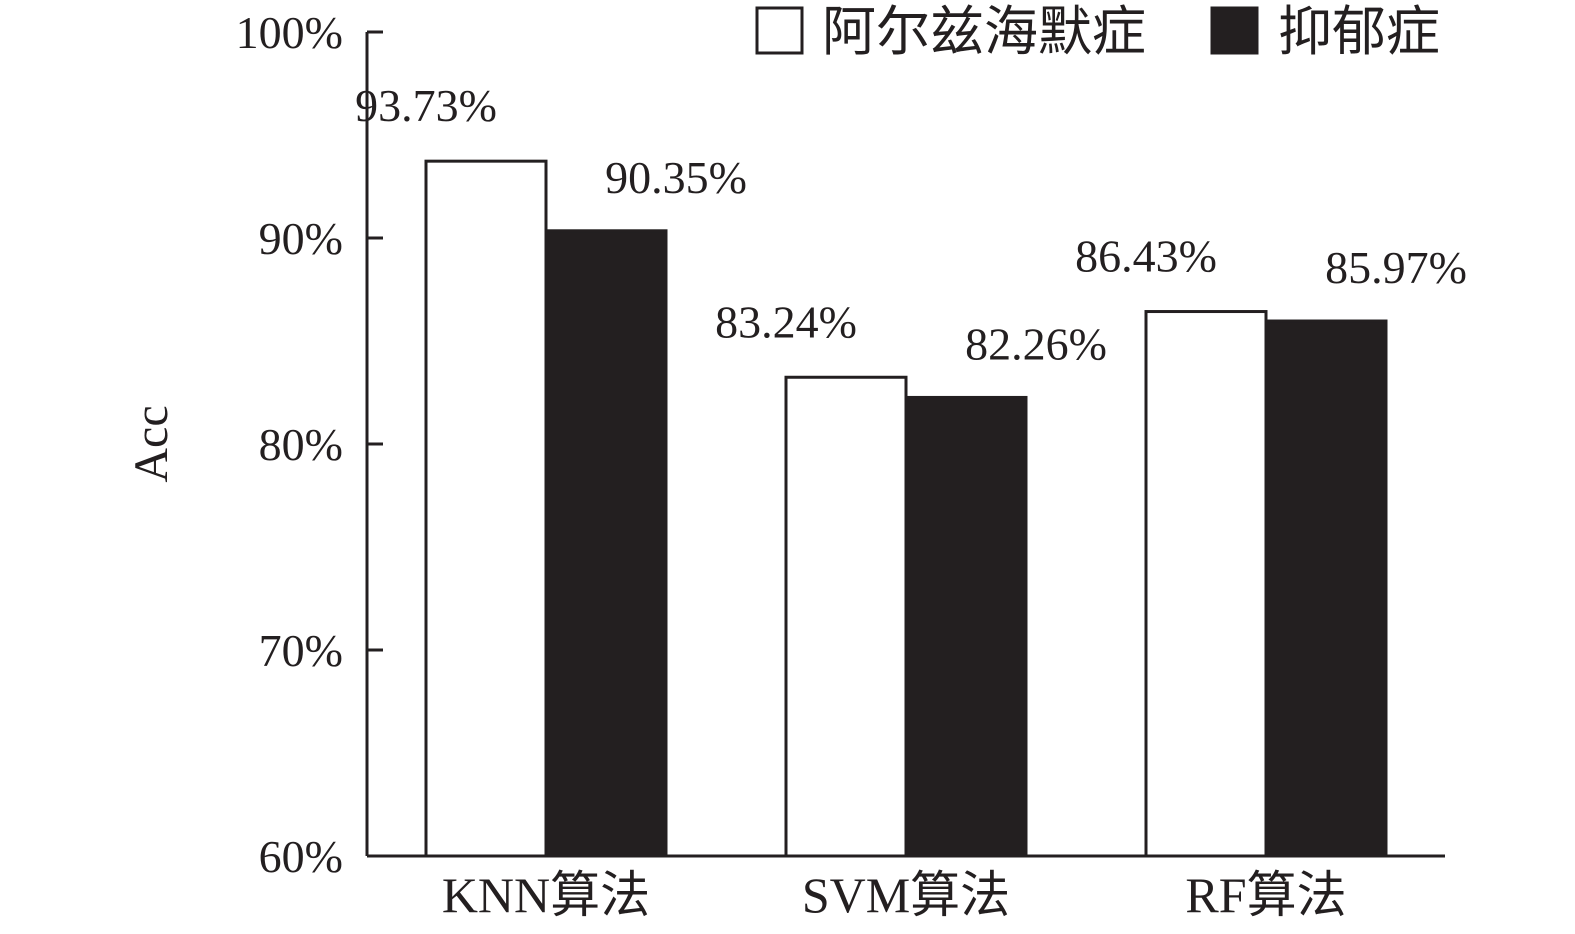 The image size is (1575, 934). Describe the element at coordinates (301, 444) in the screenshot. I see `y-tick-label: 80%` at that location.